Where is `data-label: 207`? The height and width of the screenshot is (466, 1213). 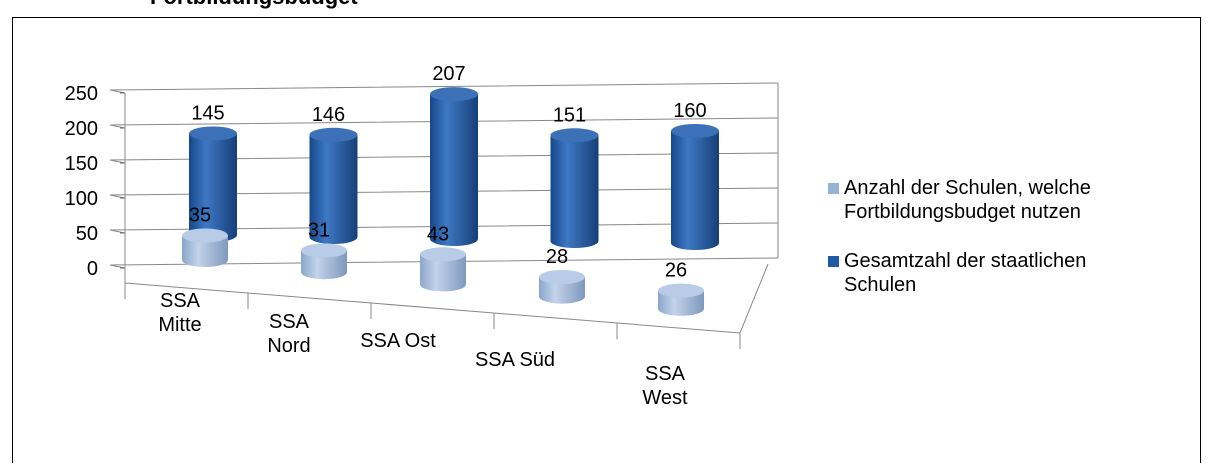
data-label: 207 is located at coordinates (448, 74).